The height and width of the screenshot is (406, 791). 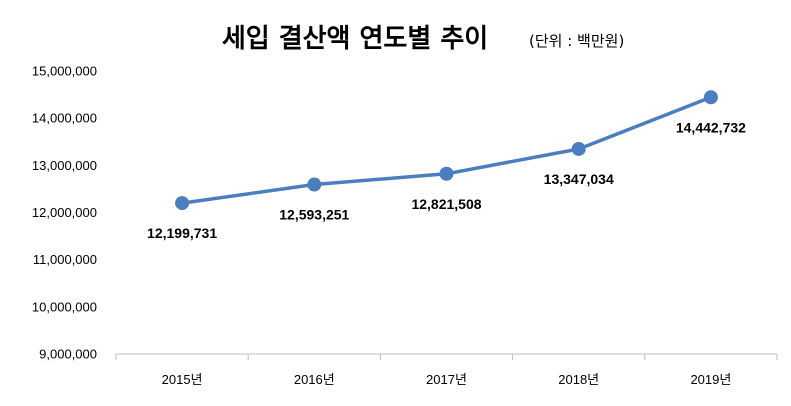 What do you see at coordinates (711, 127) in the screenshot?
I see `data-label: 14,442,732` at bounding box center [711, 127].